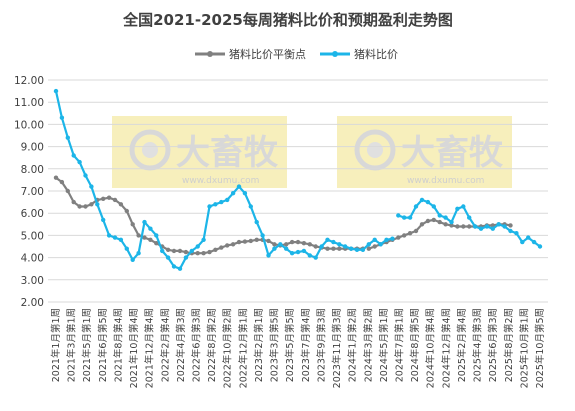 The height and width of the screenshot is (411, 575). I want to click on x-tick-label: 2024年10月第4周, so click(431, 348).